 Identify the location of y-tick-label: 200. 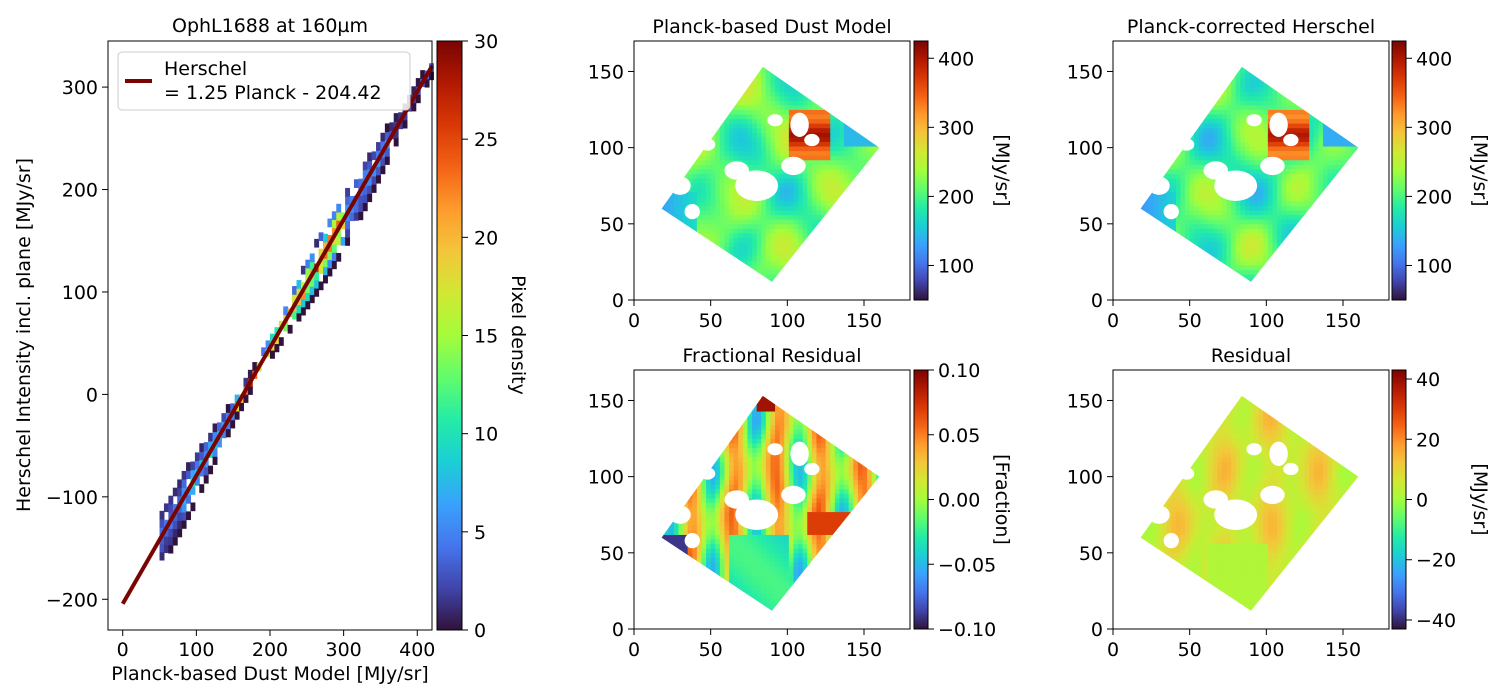
(80, 191).